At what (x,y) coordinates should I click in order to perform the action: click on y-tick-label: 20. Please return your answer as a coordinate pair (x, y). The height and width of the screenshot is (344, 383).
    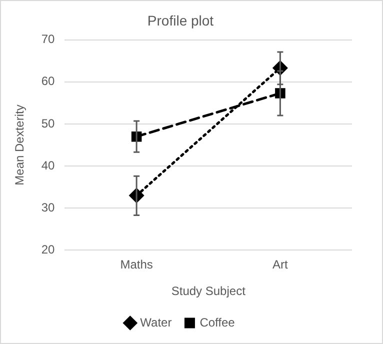
    Looking at the image, I should click on (48, 249).